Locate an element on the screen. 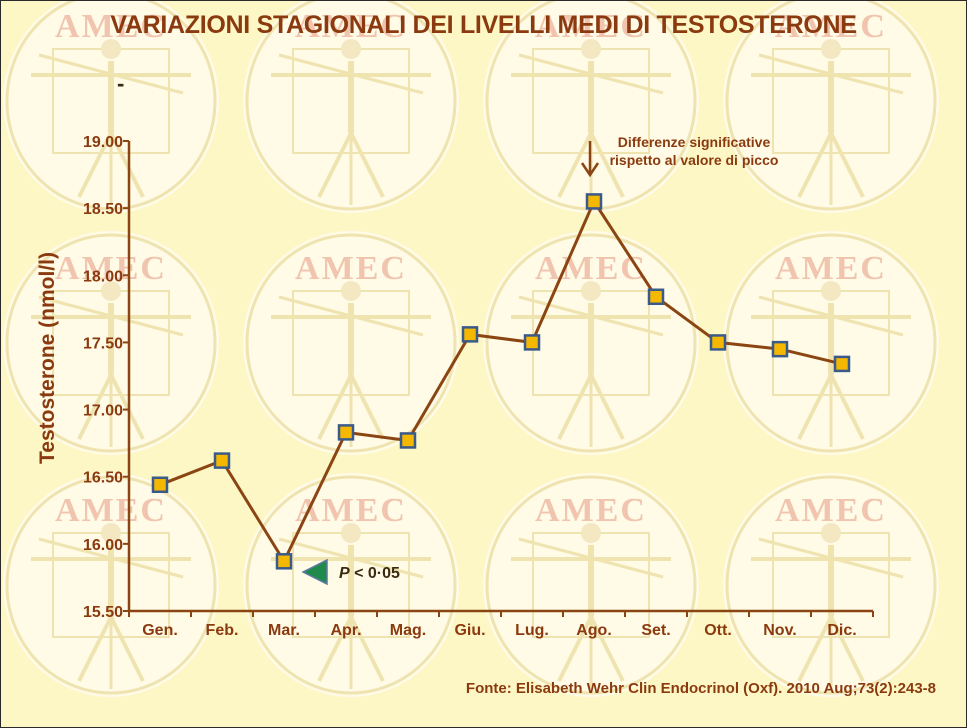  x-category-label: Gen. is located at coordinates (160, 630).